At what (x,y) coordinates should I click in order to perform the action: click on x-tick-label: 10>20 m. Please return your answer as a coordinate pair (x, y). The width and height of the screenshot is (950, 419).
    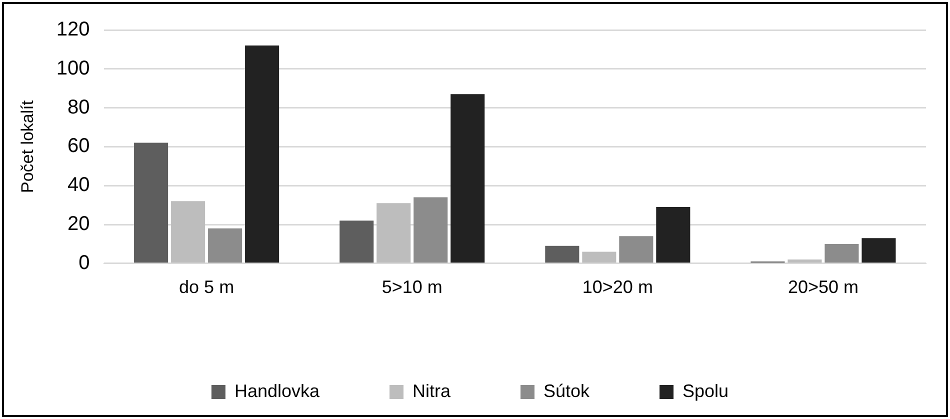
    Looking at the image, I should click on (617, 287).